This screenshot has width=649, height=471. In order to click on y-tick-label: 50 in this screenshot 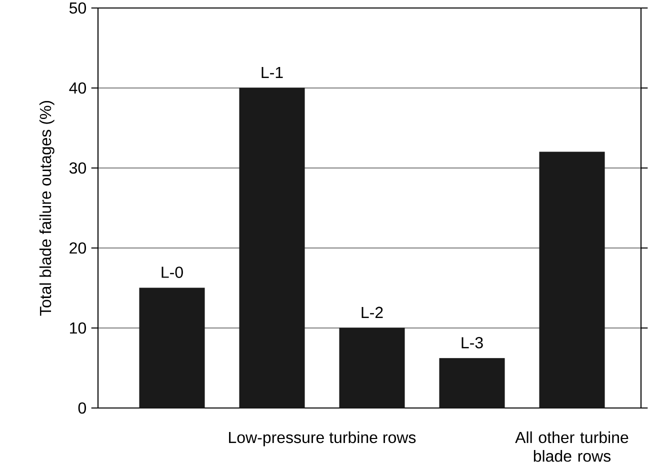, I will do `click(77, 8)`.